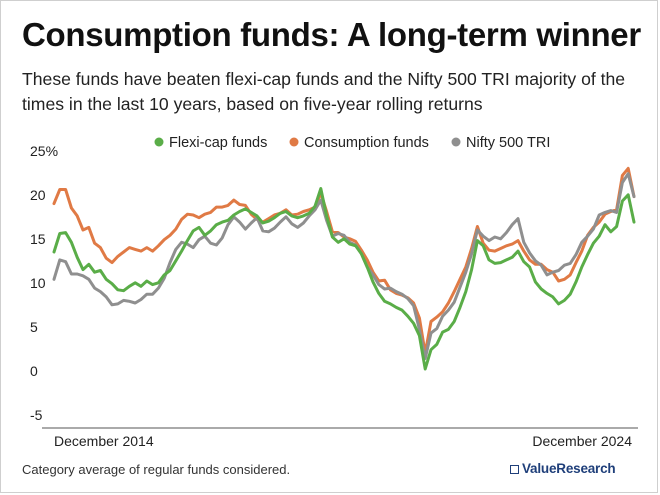  I want to click on y-tick-label: 0, so click(34, 371).